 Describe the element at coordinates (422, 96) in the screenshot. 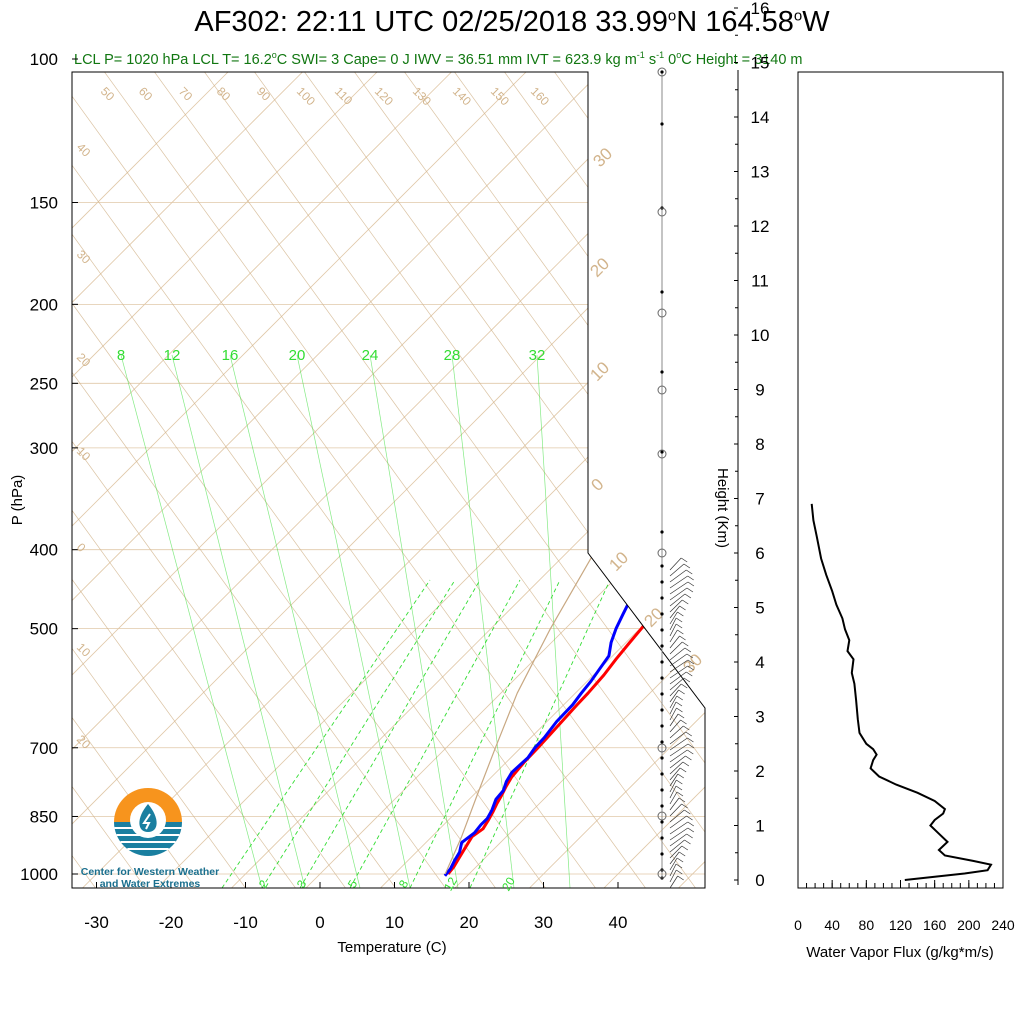

I see `isotherm-label: 130` at that location.